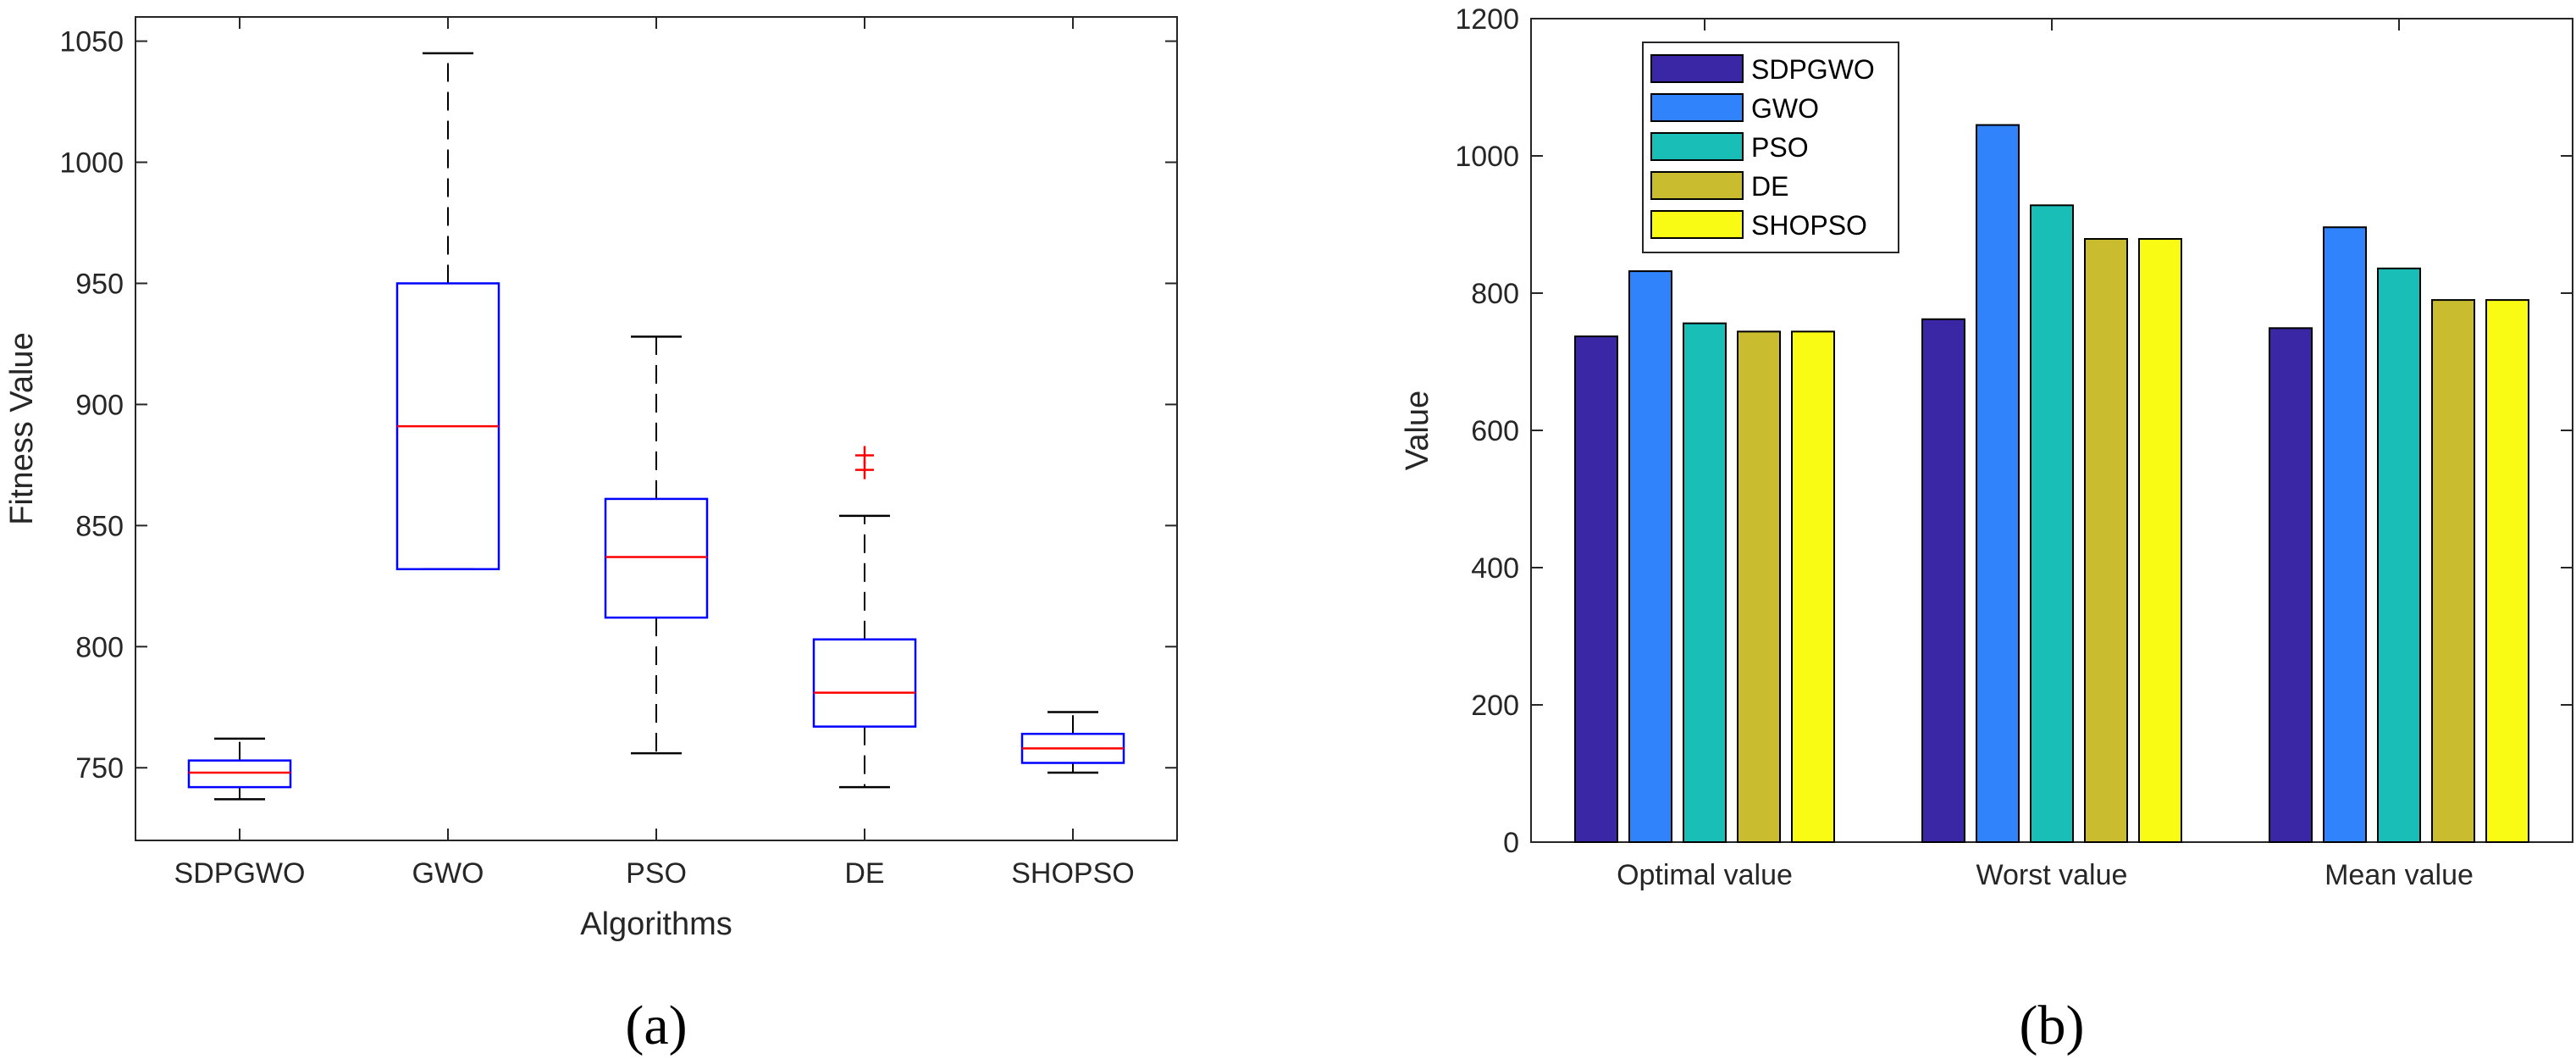 This screenshot has height=1059, width=2576. I want to click on box-pso, so click(656, 545).